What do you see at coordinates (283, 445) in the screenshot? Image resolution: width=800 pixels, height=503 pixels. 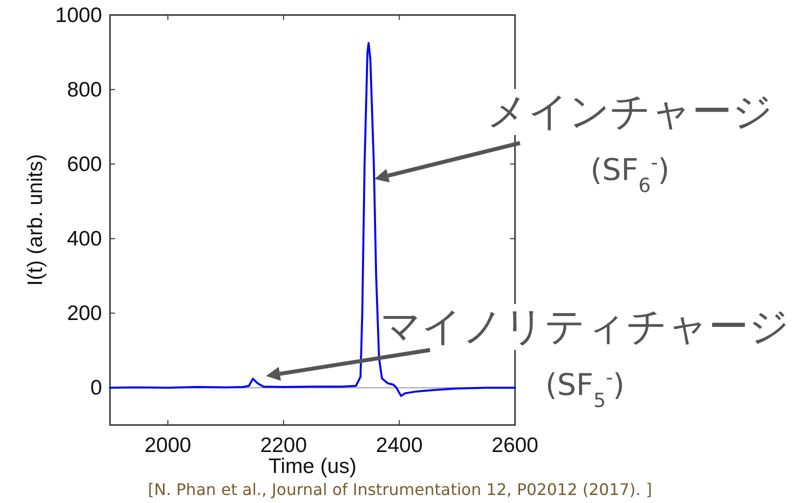 I see `x-tick-label: 2200` at bounding box center [283, 445].